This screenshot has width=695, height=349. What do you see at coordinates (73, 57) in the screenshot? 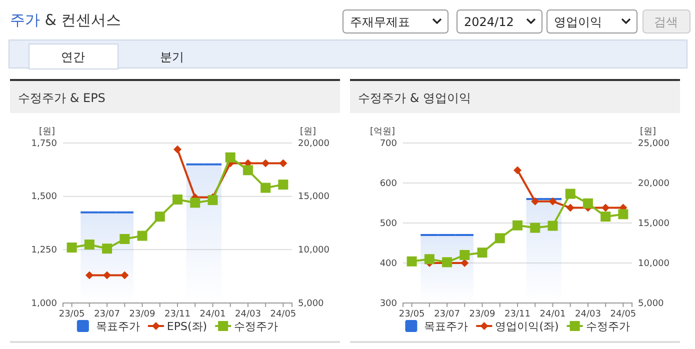
I see `text: 연간` at bounding box center [73, 57].